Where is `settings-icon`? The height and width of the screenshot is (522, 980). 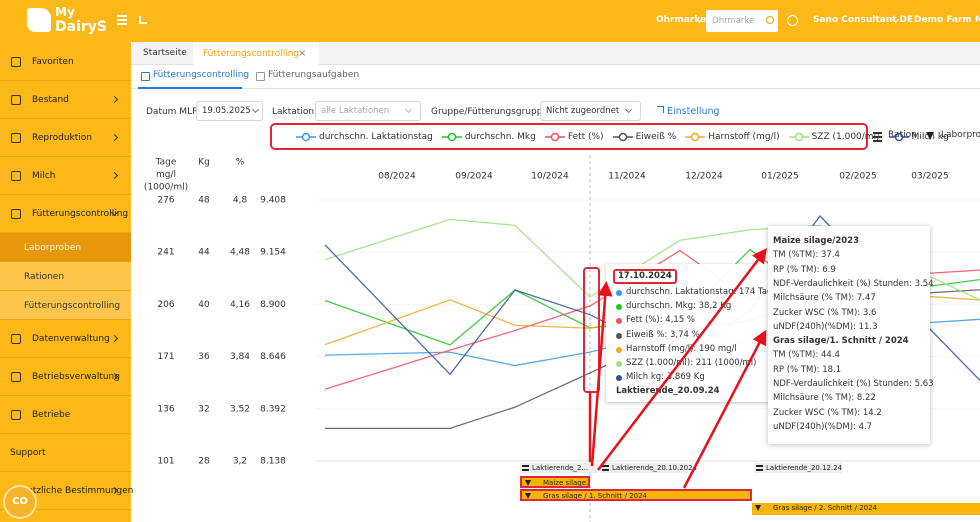
settings-icon is located at coordinates (660, 109).